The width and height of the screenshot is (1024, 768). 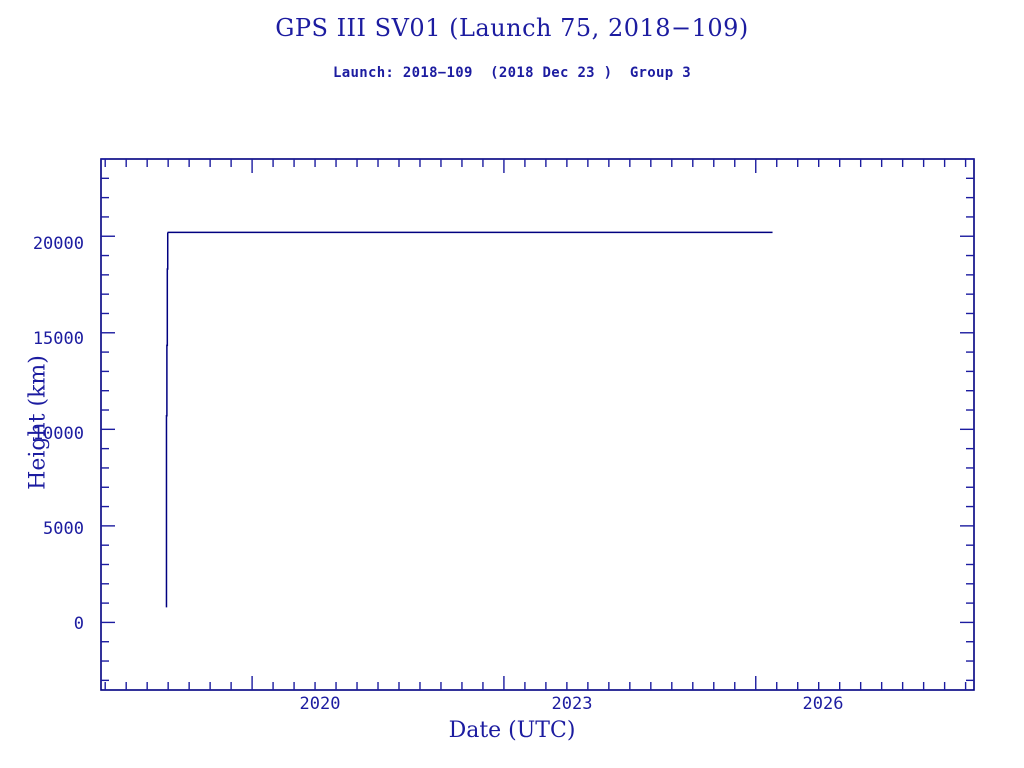 What do you see at coordinates (78, 624) in the screenshot?
I see `y-tick-label-0: 0` at bounding box center [78, 624].